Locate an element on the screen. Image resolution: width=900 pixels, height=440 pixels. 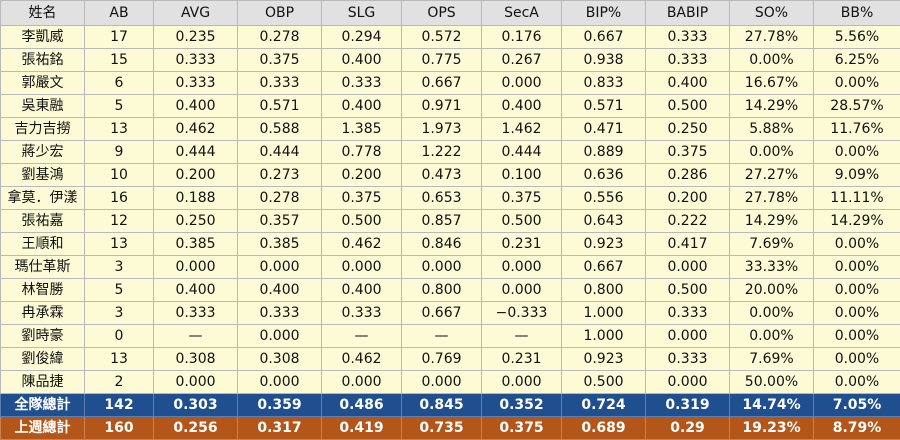
col-header-avg: AVG is located at coordinates (196, 13).